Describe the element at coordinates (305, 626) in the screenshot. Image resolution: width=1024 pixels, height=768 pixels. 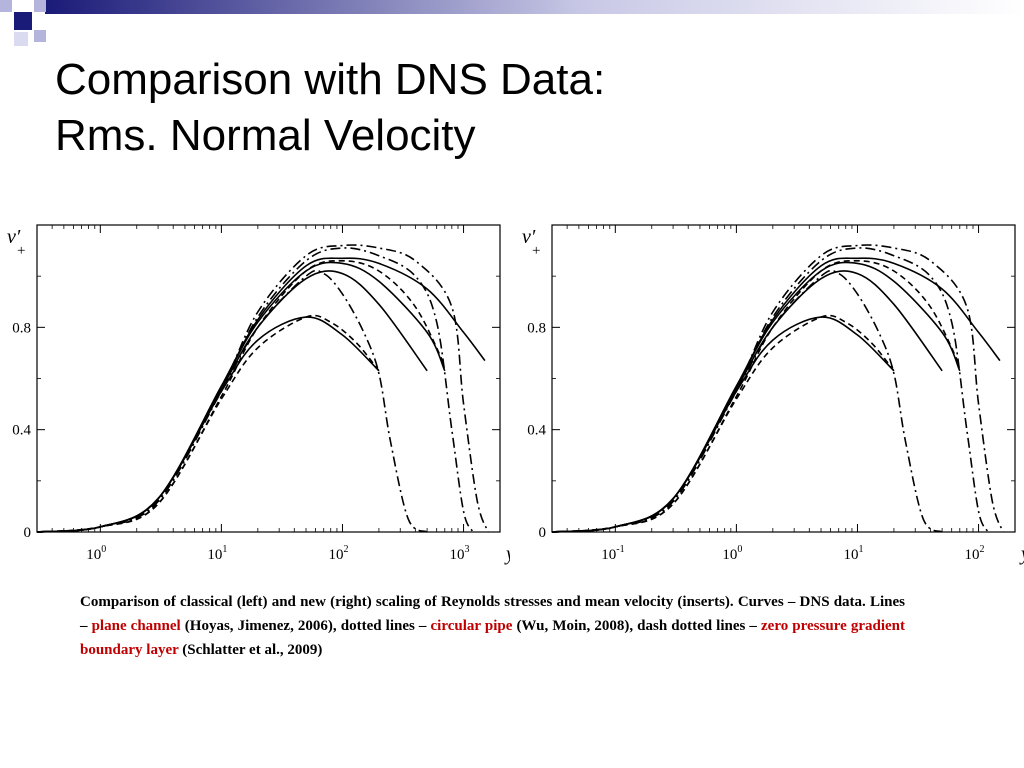
I see `caption-text-2: (Hoyas, Jimenez, 2006), dotted lines –` at that location.